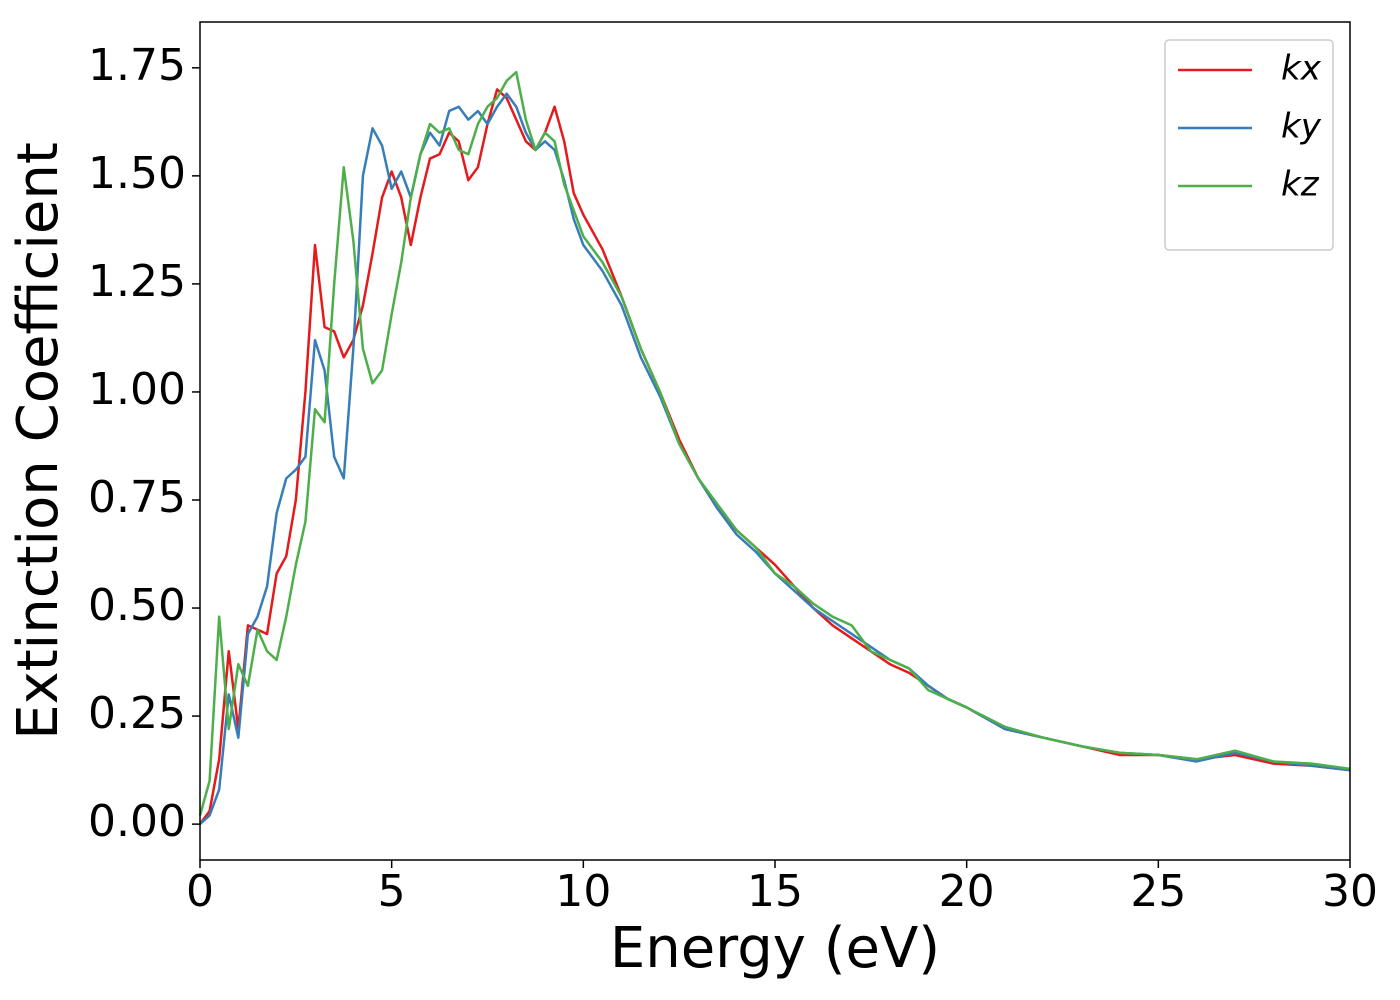 The height and width of the screenshot is (1000, 1400). Describe the element at coordinates (200, 891) in the screenshot. I see `x-tick-label: 0` at that location.